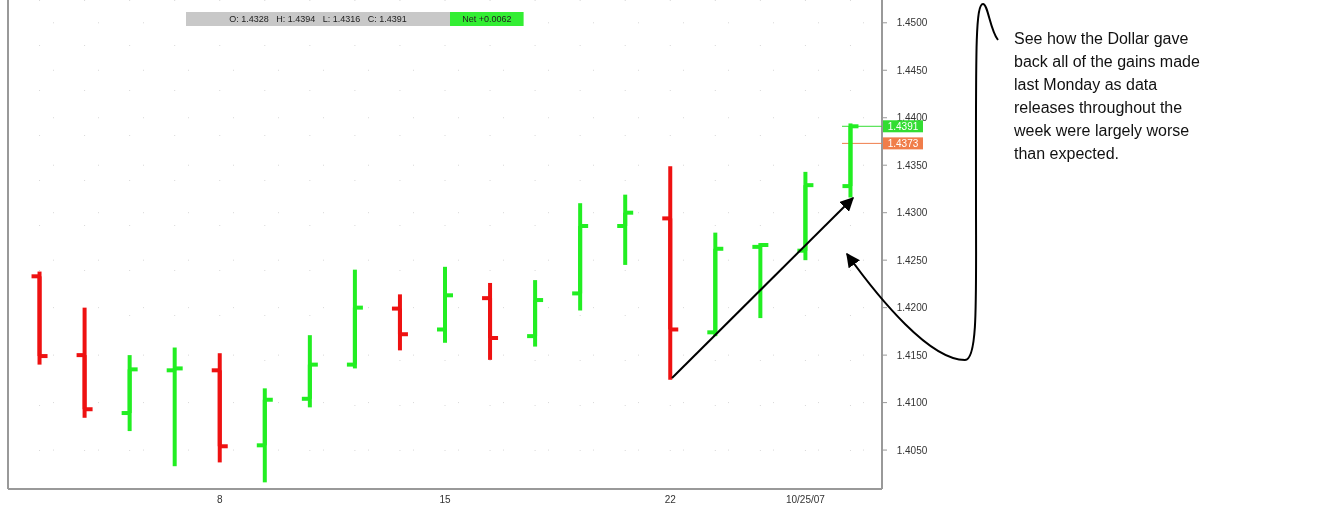  Describe the element at coordinates (912, 403) in the screenshot. I see `y-tick-label: 1.4100` at that location.